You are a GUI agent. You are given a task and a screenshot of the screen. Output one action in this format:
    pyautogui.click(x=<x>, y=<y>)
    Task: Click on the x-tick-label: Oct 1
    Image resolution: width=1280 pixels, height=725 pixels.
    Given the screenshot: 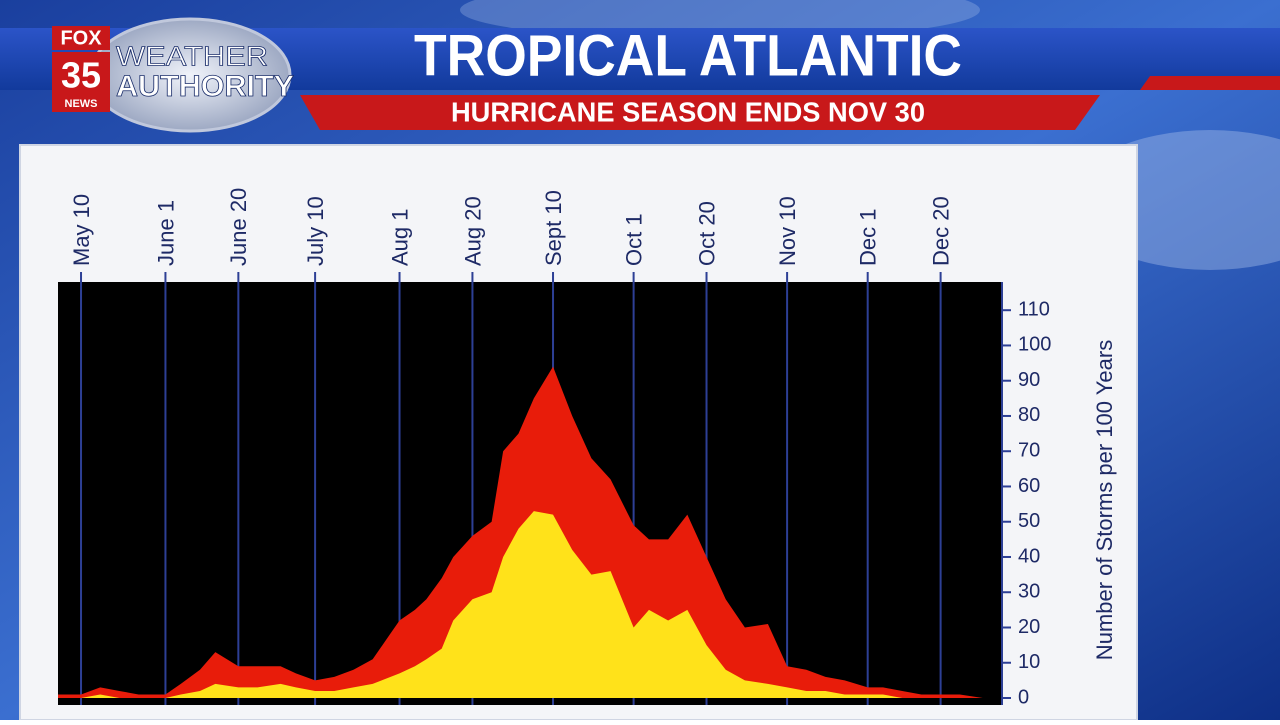 What is the action you would take?
    pyautogui.click(x=633, y=239)
    